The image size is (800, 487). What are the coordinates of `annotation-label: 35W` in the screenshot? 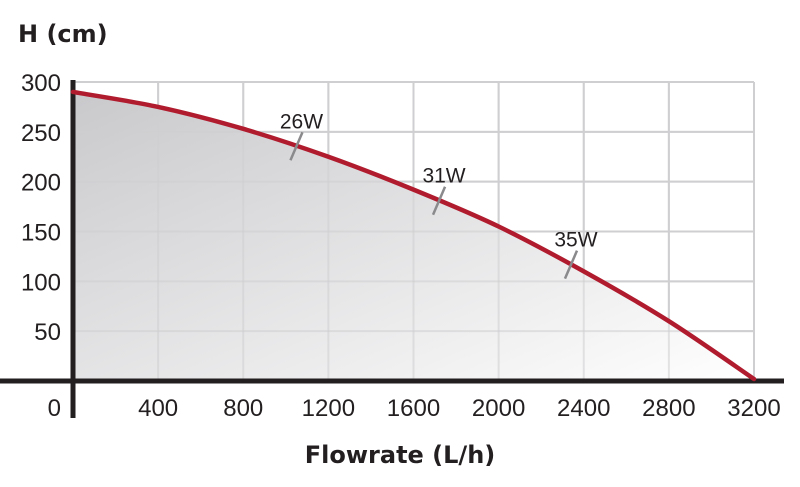 It's located at (575, 240).